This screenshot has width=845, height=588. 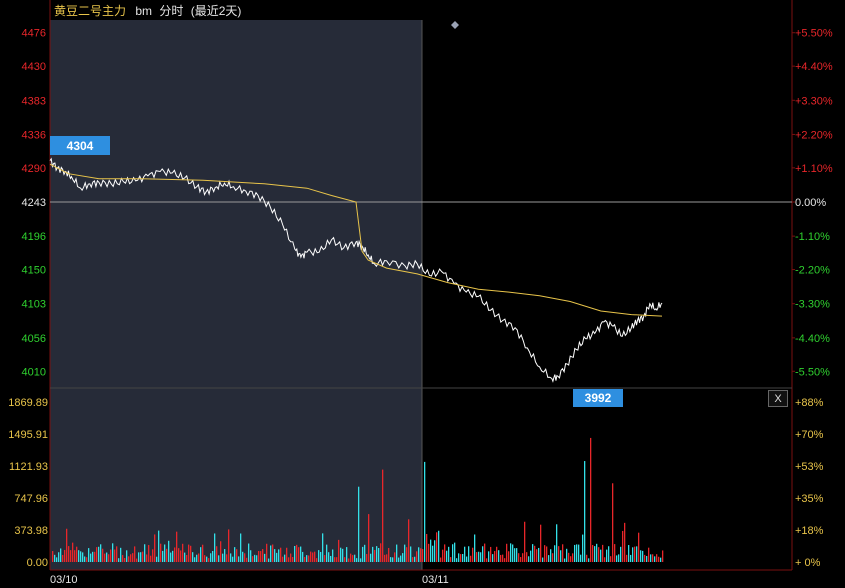 What do you see at coordinates (34, 305) in the screenshot?
I see `price-tick-label: 4103` at bounding box center [34, 305].